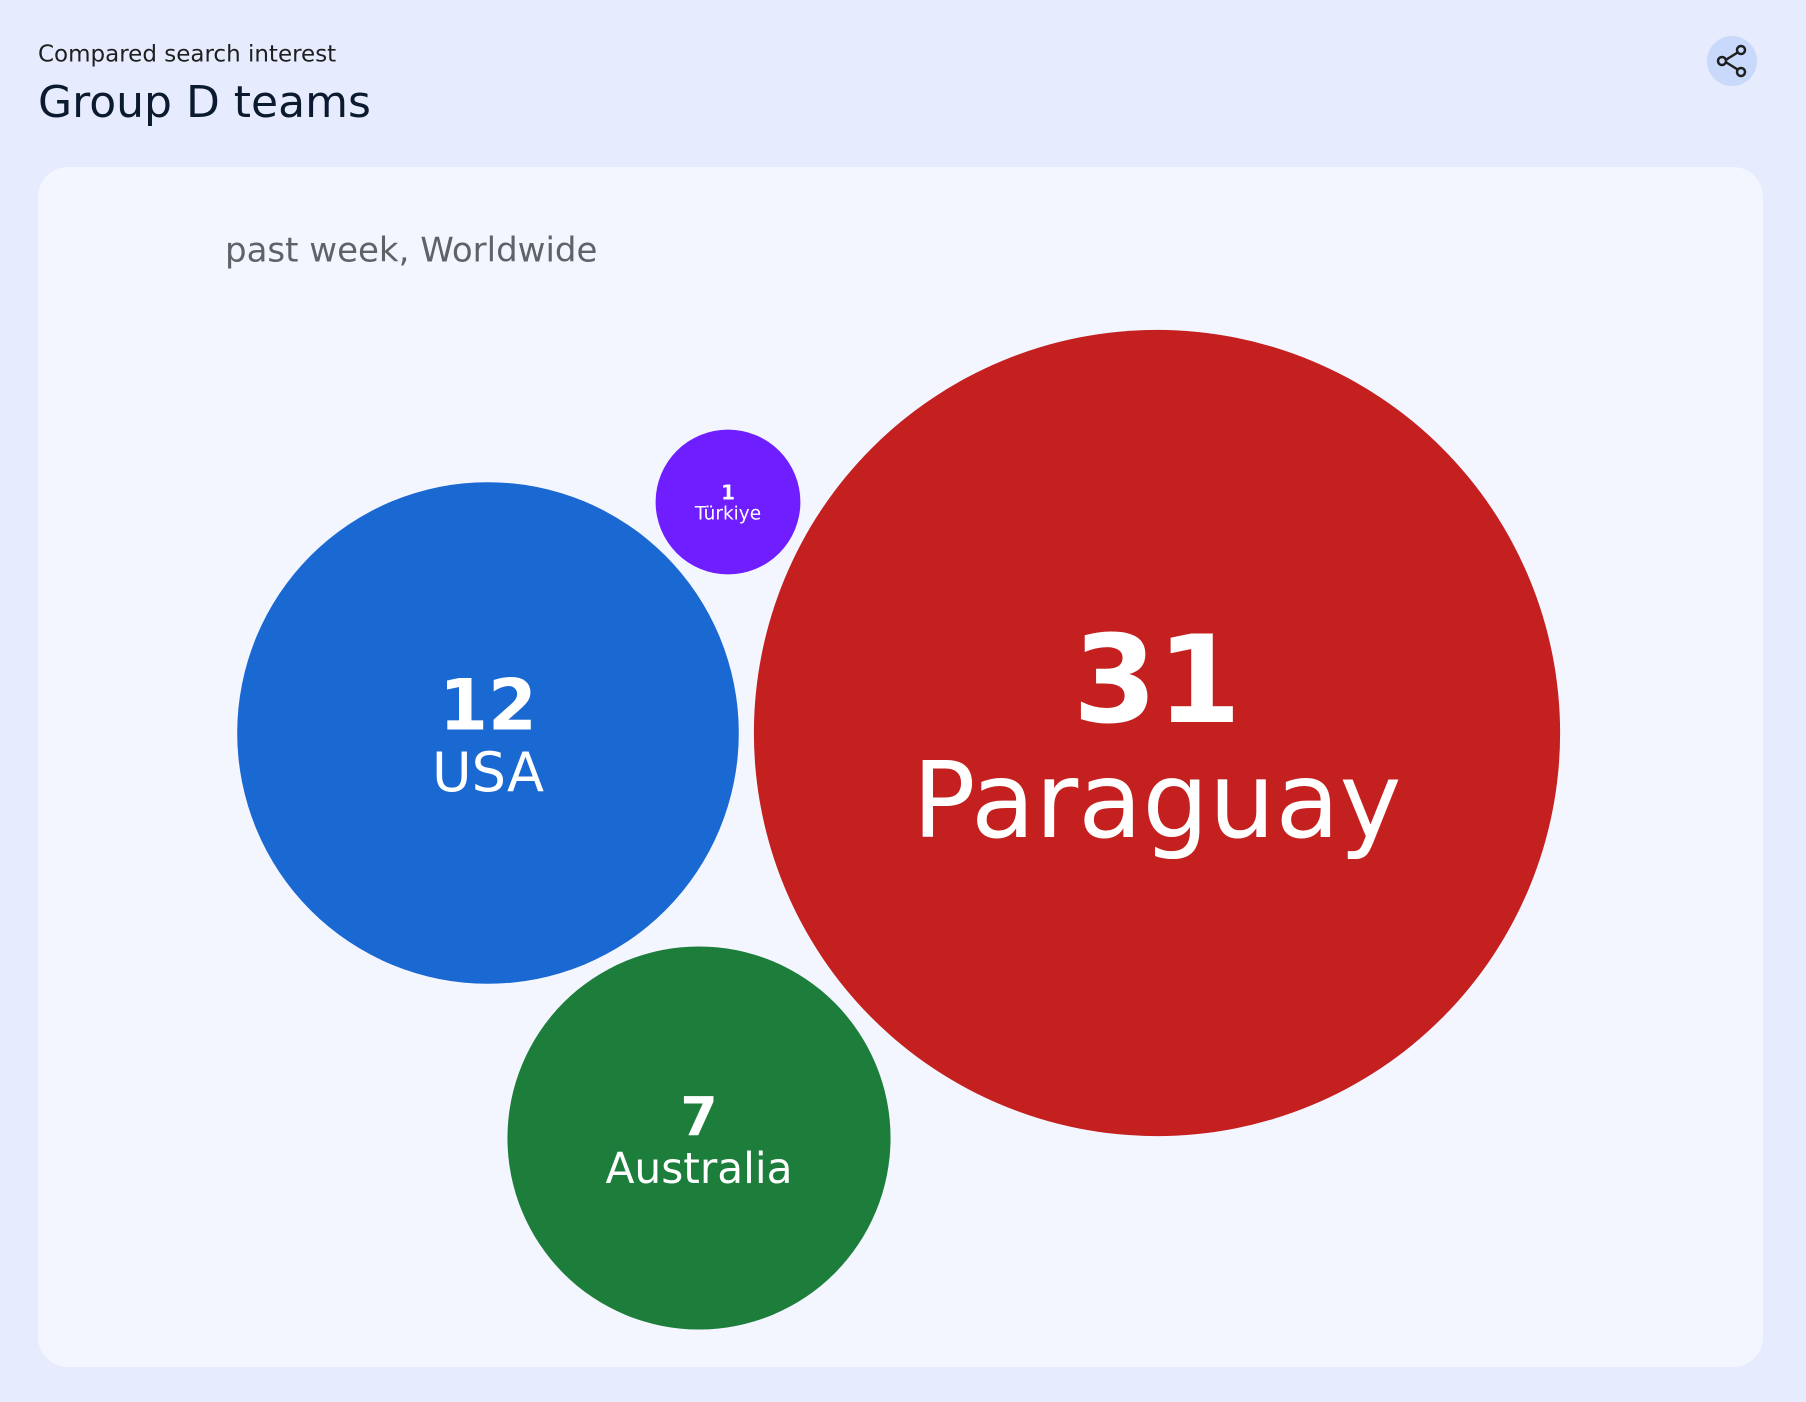  I want to click on bubble-value-label: 31, so click(1157, 680).